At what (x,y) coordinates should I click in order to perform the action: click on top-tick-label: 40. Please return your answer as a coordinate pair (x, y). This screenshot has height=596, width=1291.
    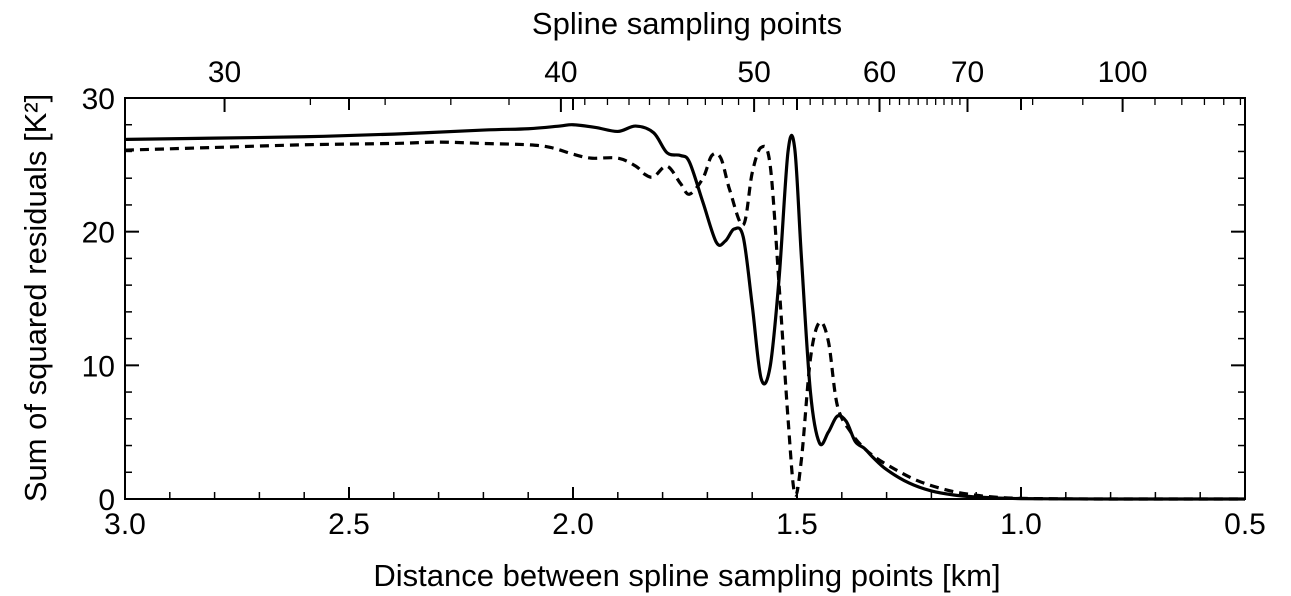
    Looking at the image, I should click on (560, 72).